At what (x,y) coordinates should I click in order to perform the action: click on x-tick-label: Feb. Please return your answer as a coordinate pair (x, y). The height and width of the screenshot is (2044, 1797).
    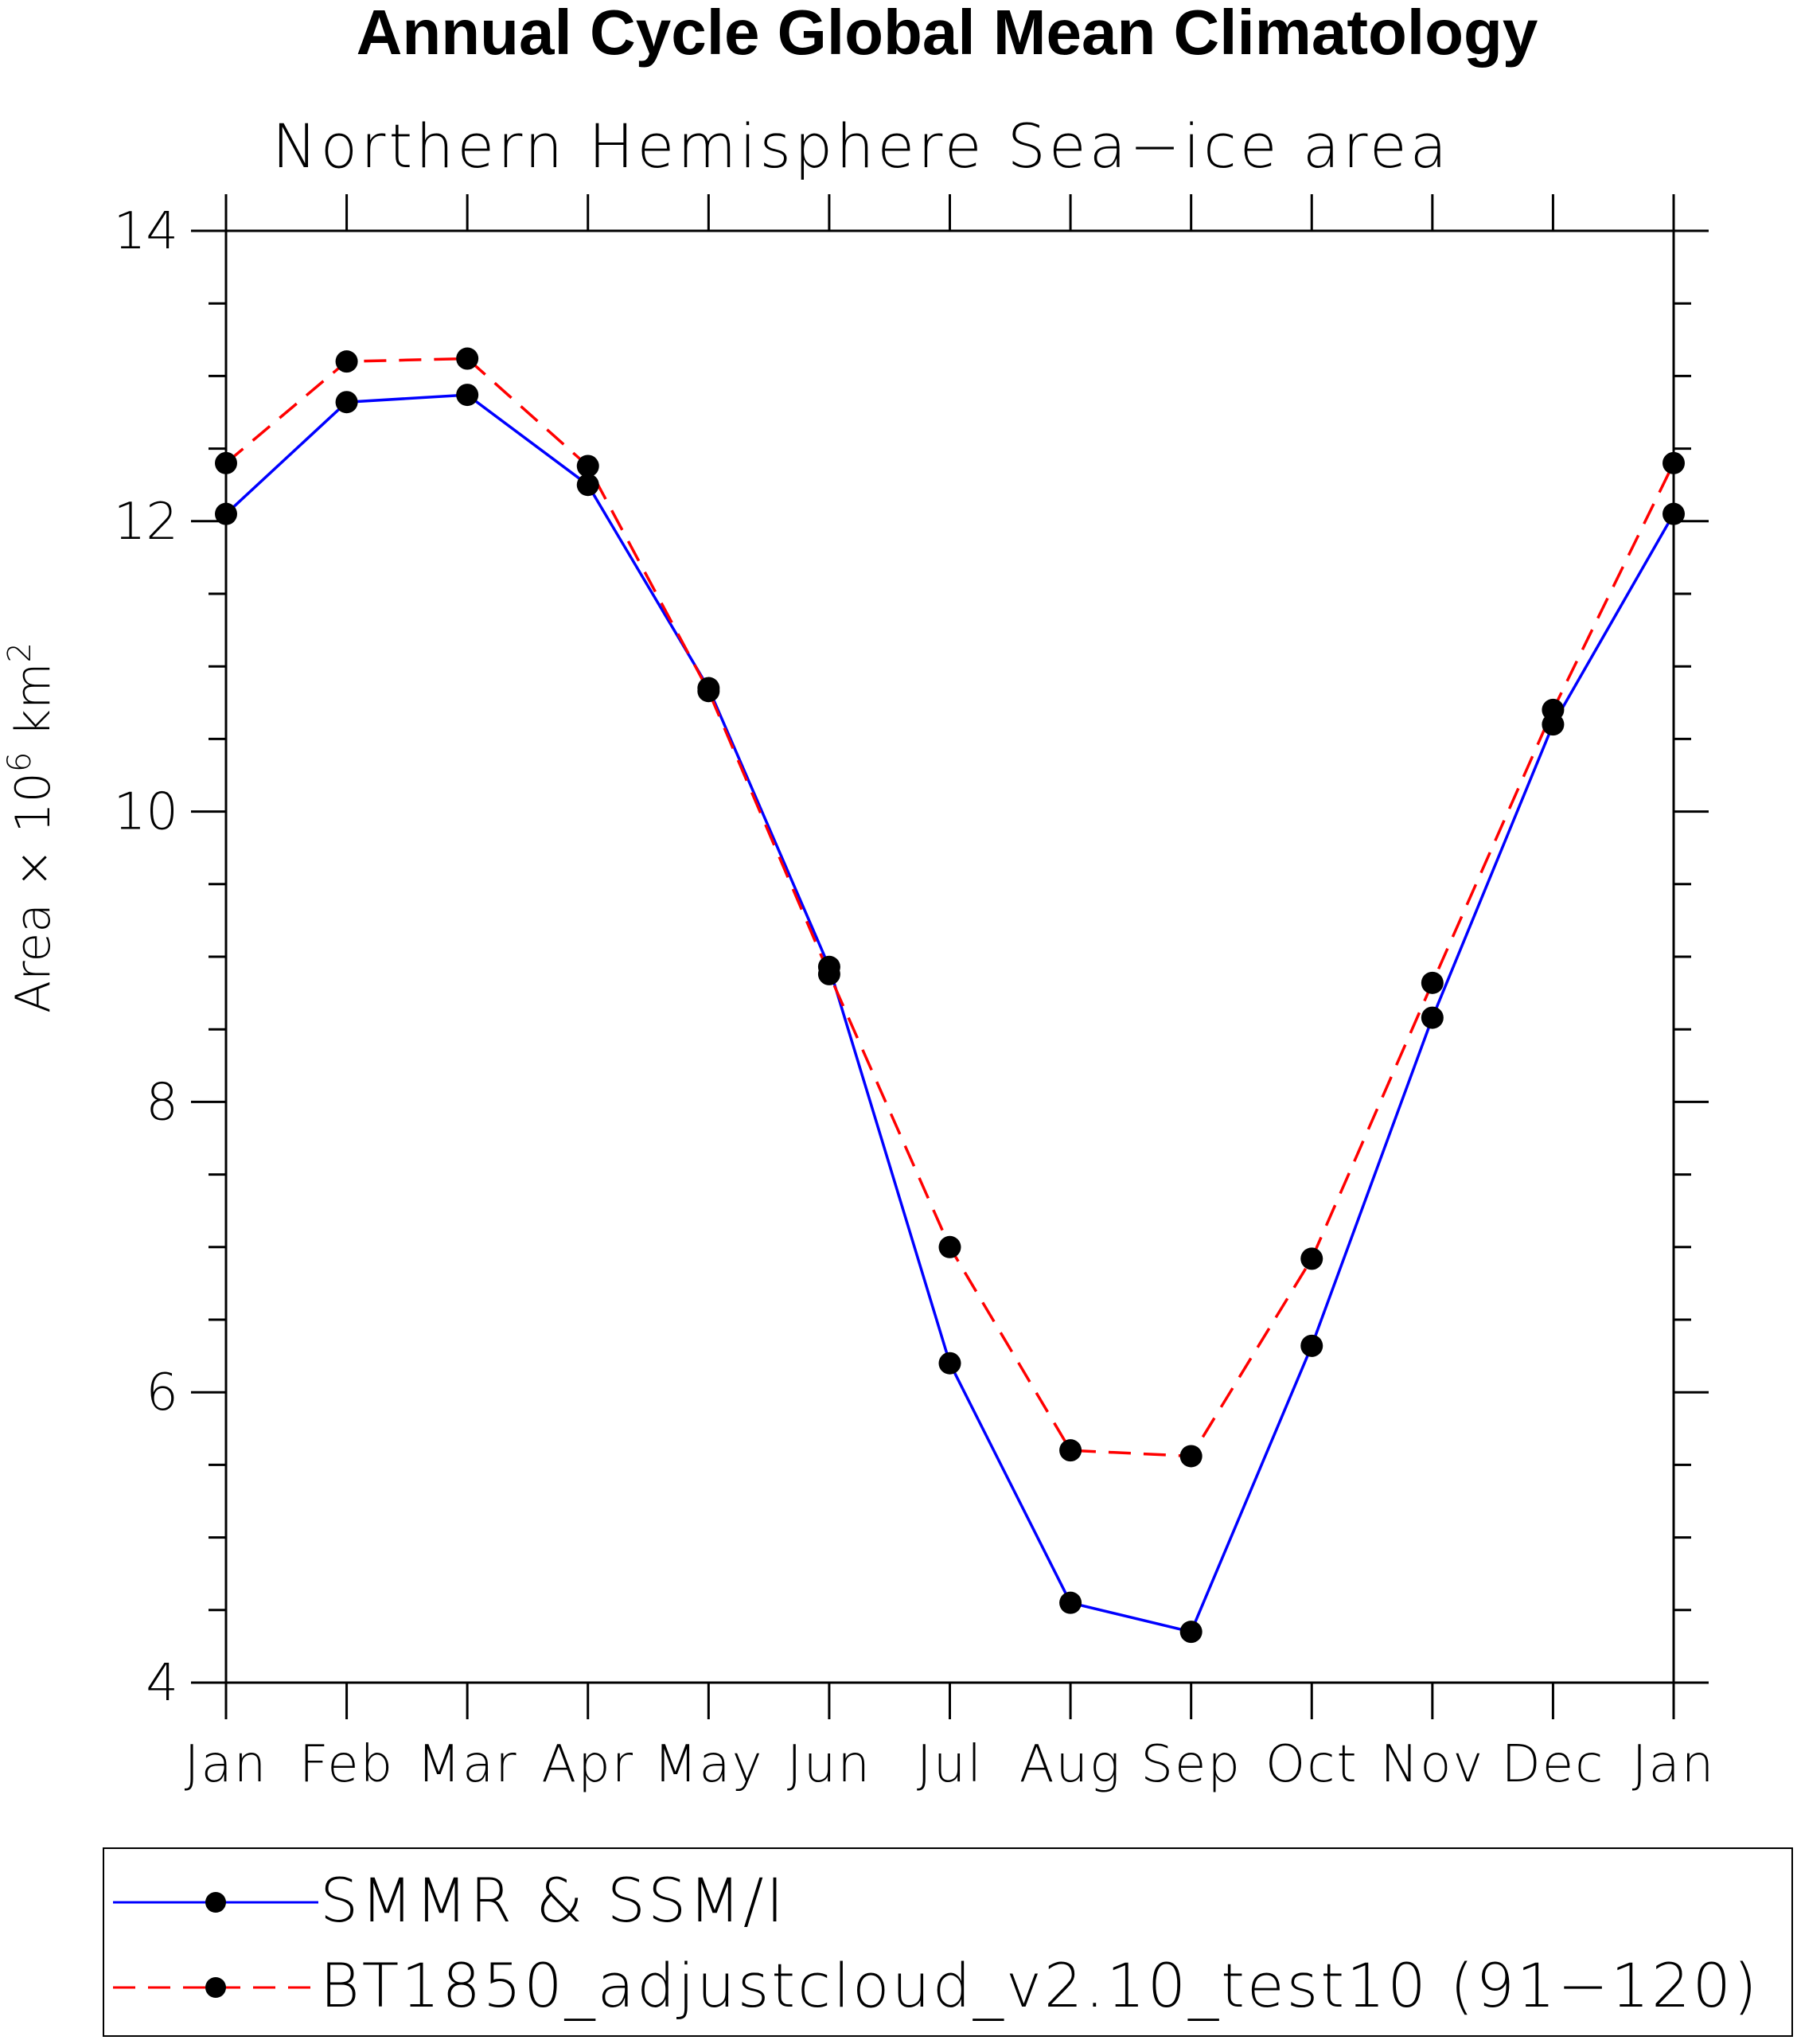
    Looking at the image, I should click on (346, 1764).